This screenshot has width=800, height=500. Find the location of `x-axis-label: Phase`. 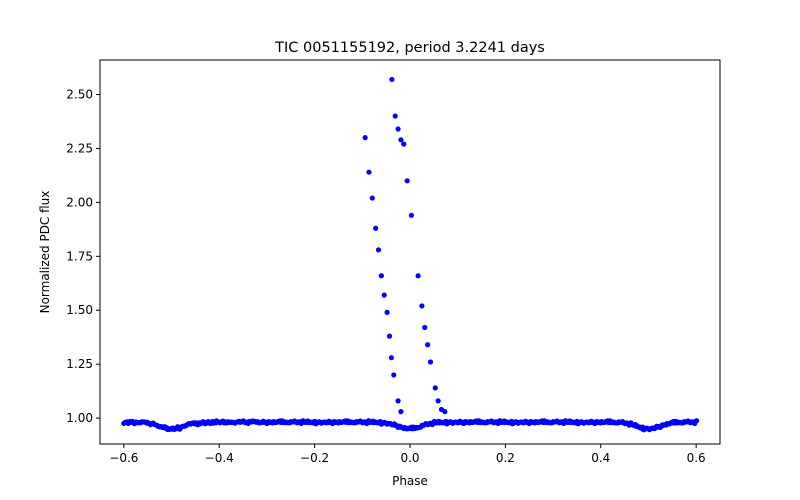

x-axis-label: Phase is located at coordinates (410, 481).